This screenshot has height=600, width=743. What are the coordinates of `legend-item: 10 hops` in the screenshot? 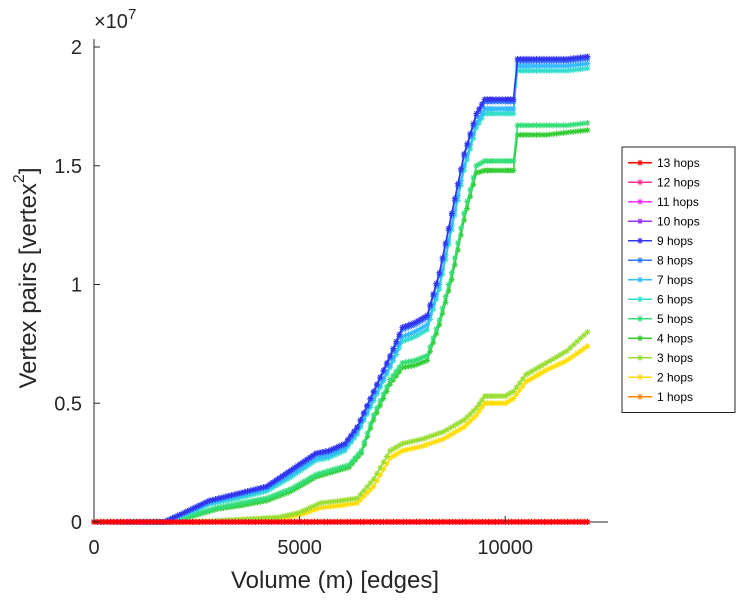 It's located at (664, 221).